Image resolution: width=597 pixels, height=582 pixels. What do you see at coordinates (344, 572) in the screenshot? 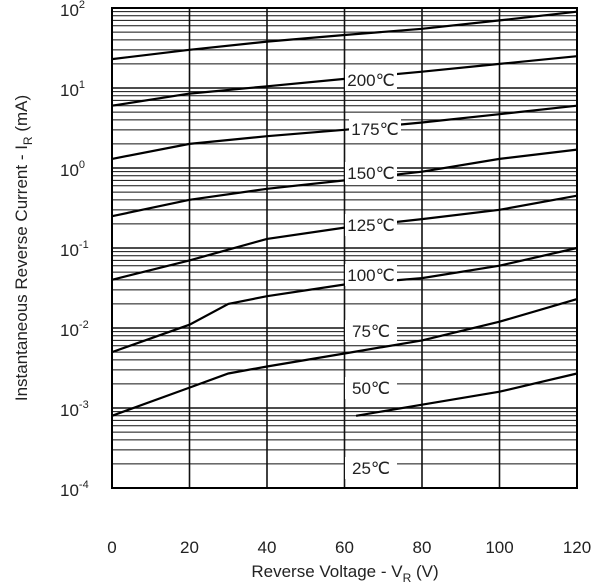
I see `x-axis-label: Reverse Voltage - VR (V)` at bounding box center [344, 572].